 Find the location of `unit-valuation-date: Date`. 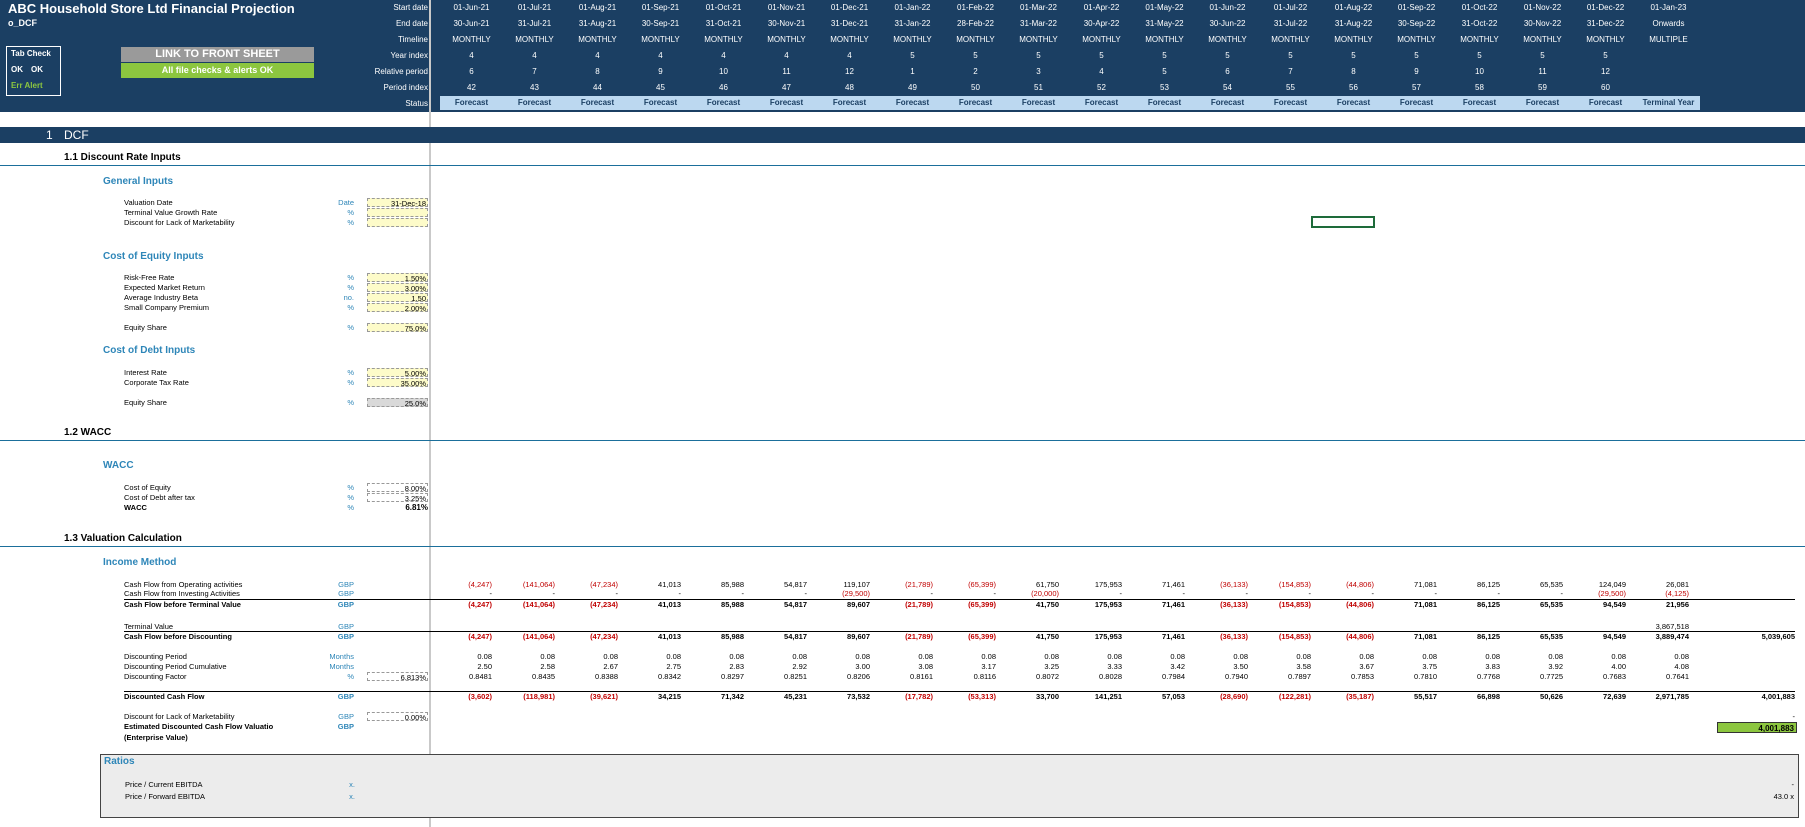

unit-valuation-date: Date is located at coordinates (346, 202).